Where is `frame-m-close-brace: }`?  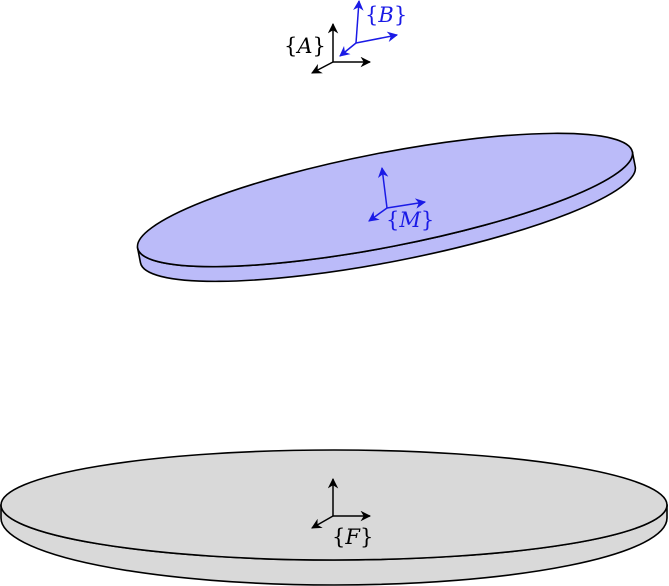
frame-m-close-brace: } is located at coordinates (427, 220).